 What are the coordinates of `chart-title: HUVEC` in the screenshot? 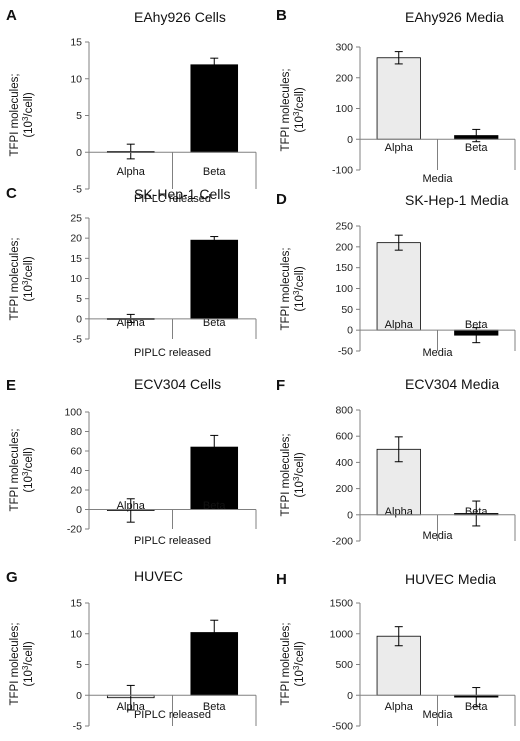 It's located at (158, 576).